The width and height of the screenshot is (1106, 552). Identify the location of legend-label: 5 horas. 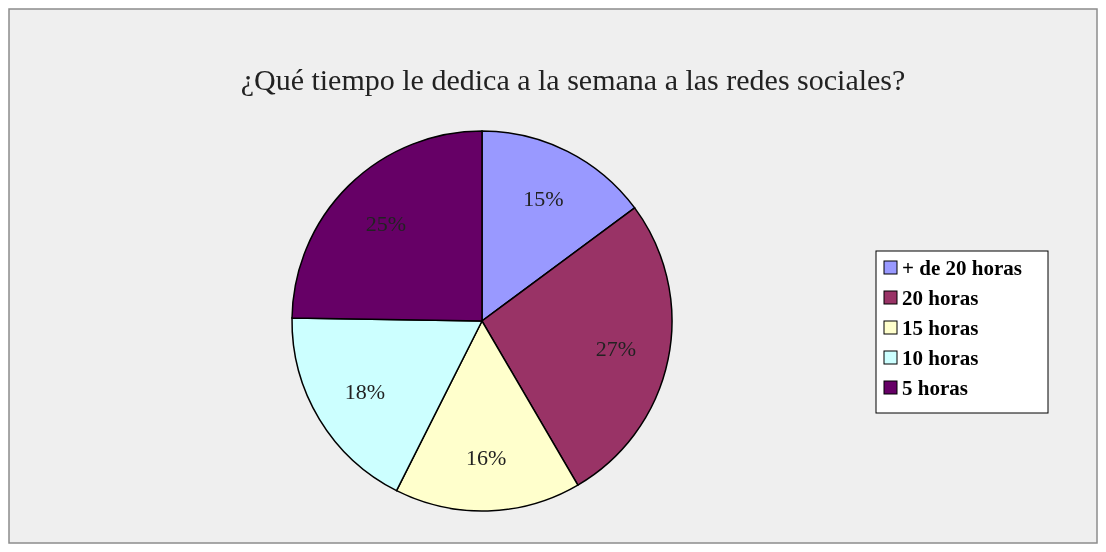
(935, 388).